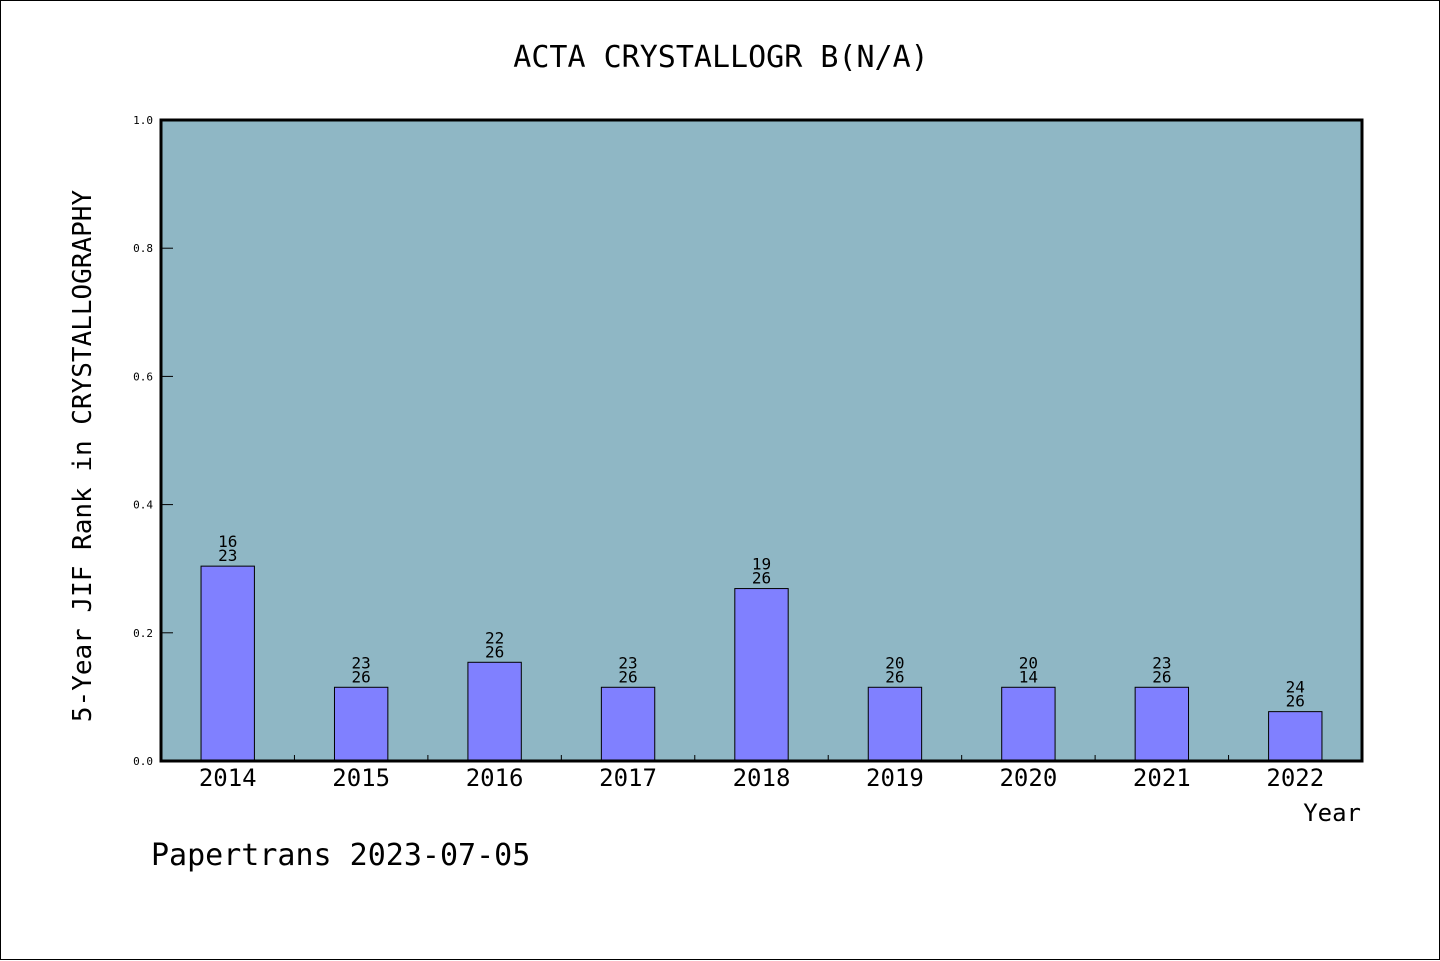 This screenshot has height=961, width=1440. What do you see at coordinates (495, 778) in the screenshot?
I see `x-tick-label: 2016` at bounding box center [495, 778].